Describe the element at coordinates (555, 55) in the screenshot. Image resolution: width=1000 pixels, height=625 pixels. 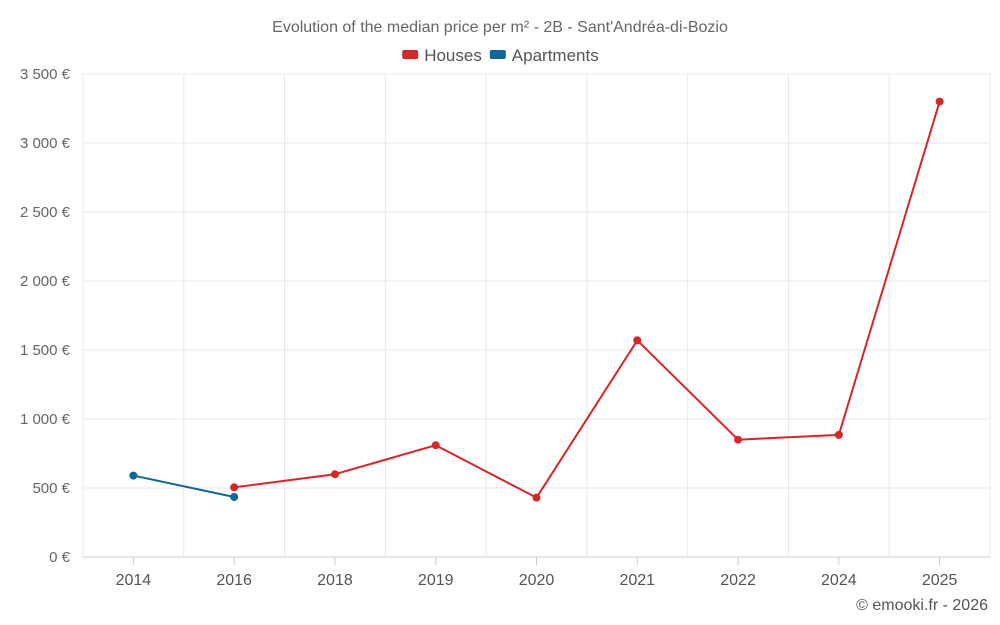
I see `legend-label: Apartments` at that location.